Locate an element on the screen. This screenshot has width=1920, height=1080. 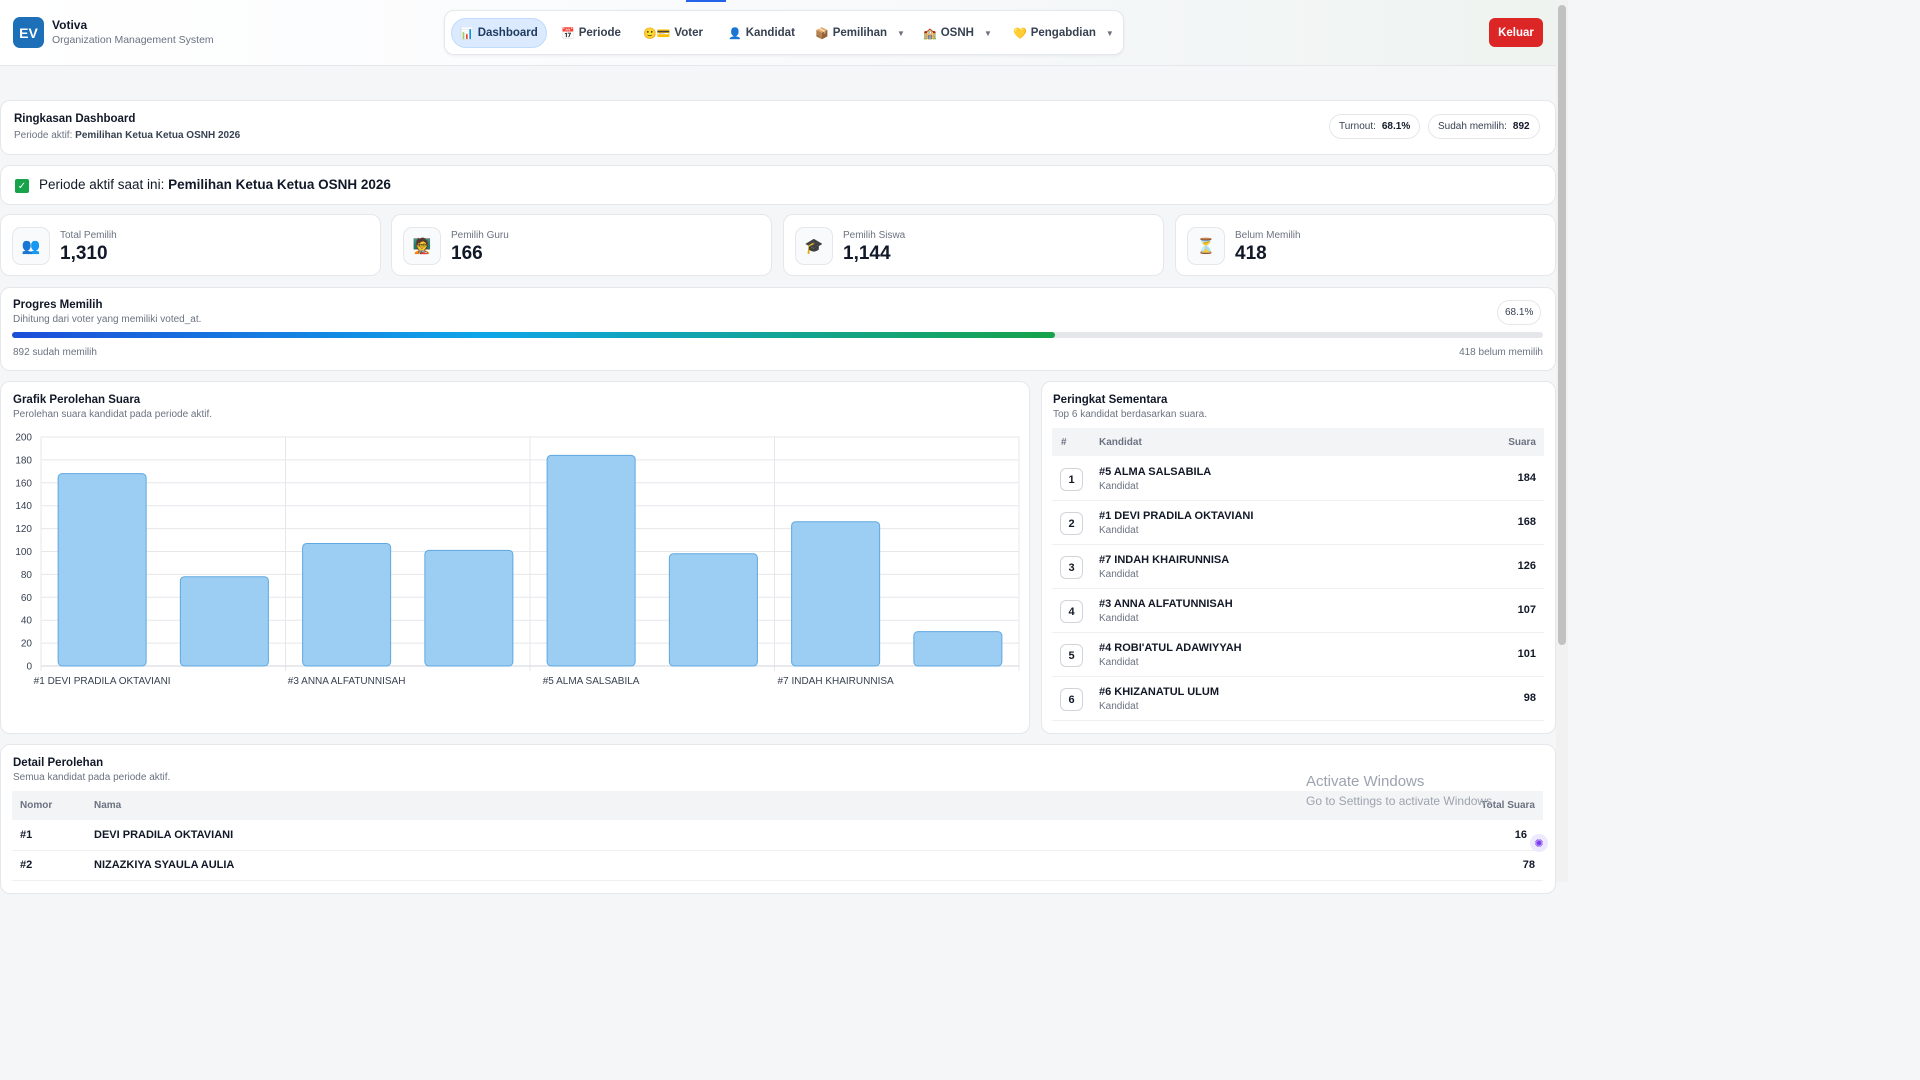
rank-votes: 168 is located at coordinates (1526, 522).